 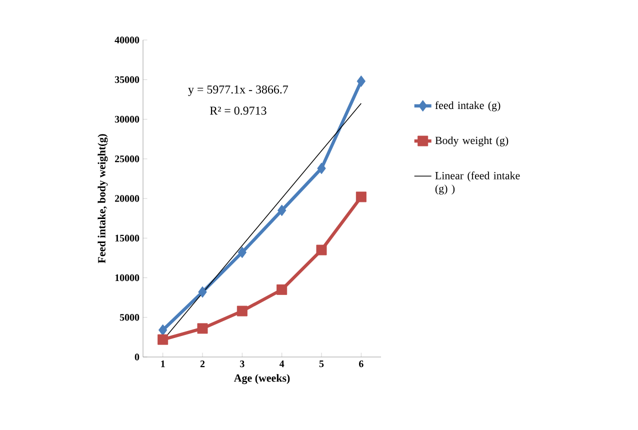 What do you see at coordinates (163, 364) in the screenshot?
I see `x-tick-label: 1` at bounding box center [163, 364].